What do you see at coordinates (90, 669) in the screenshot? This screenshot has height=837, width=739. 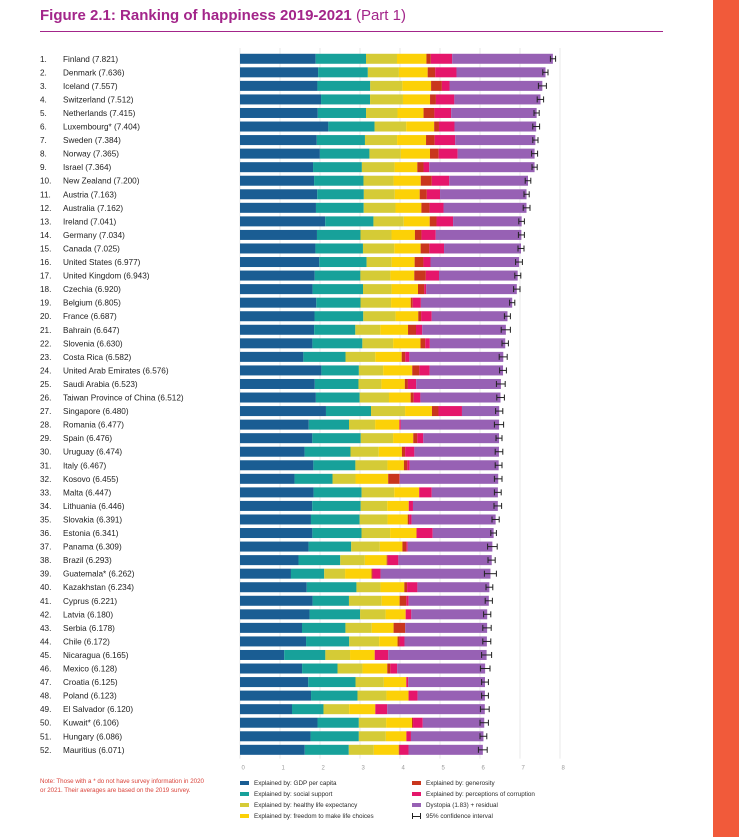 I see `country-label: Mexico (6.128)` at bounding box center [90, 669].